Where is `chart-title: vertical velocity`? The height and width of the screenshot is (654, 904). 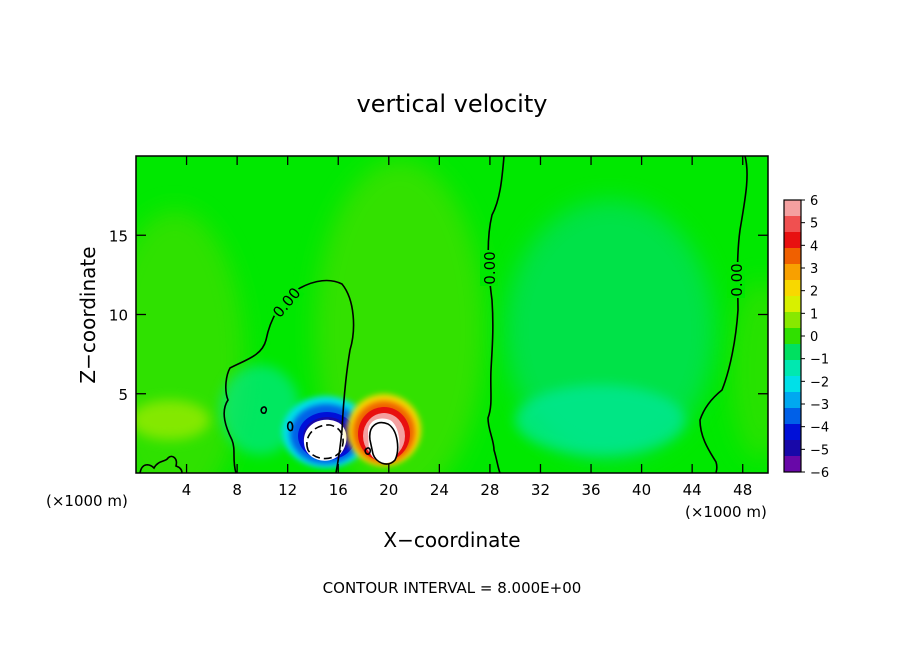
chart-title: vertical velocity is located at coordinates (452, 104).